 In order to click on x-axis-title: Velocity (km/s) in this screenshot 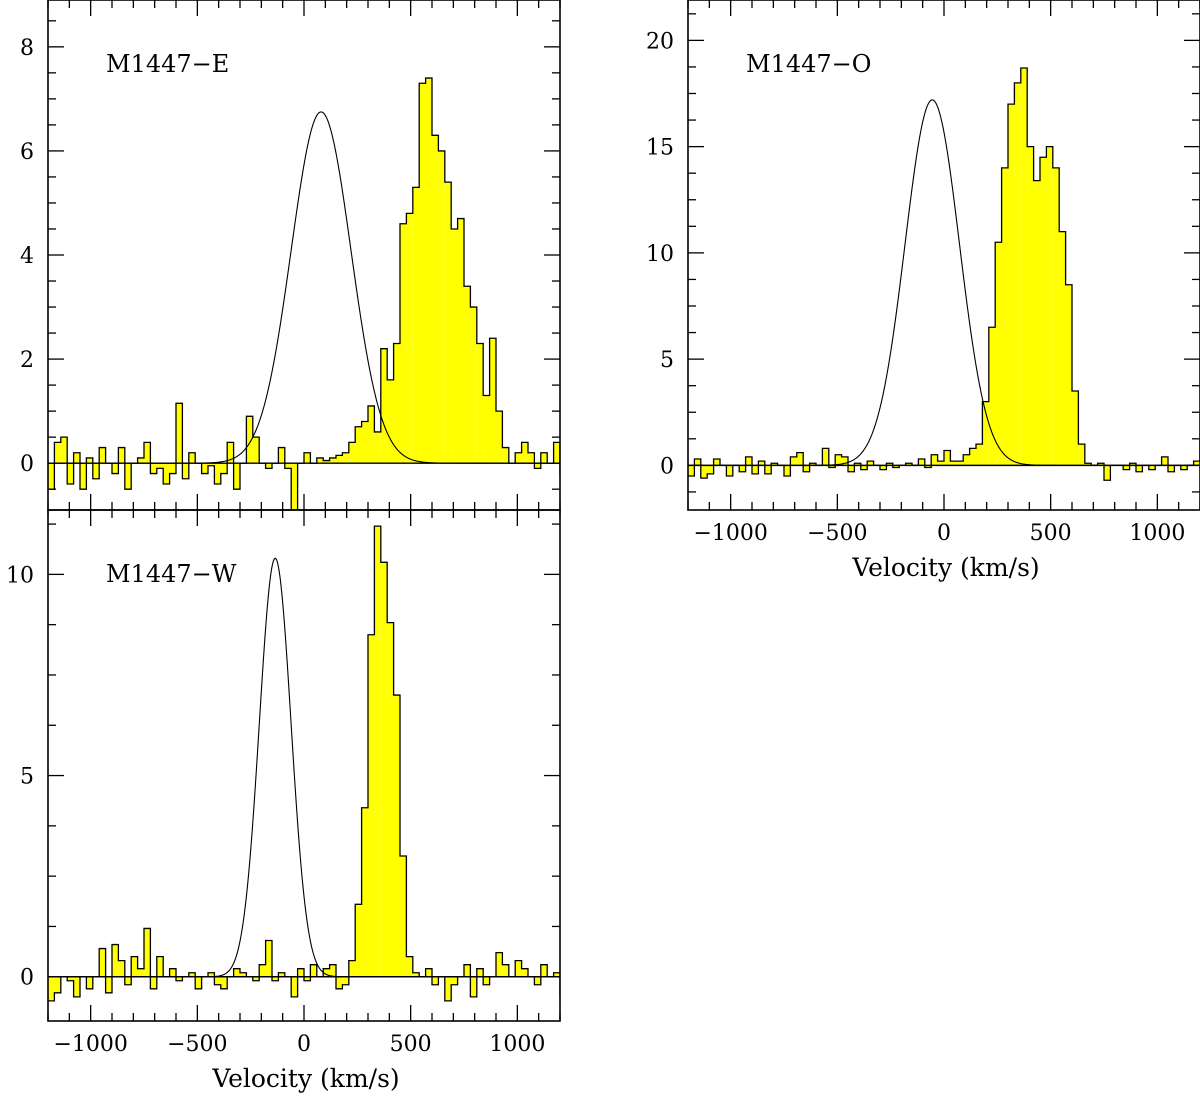, I will do `click(945, 567)`.